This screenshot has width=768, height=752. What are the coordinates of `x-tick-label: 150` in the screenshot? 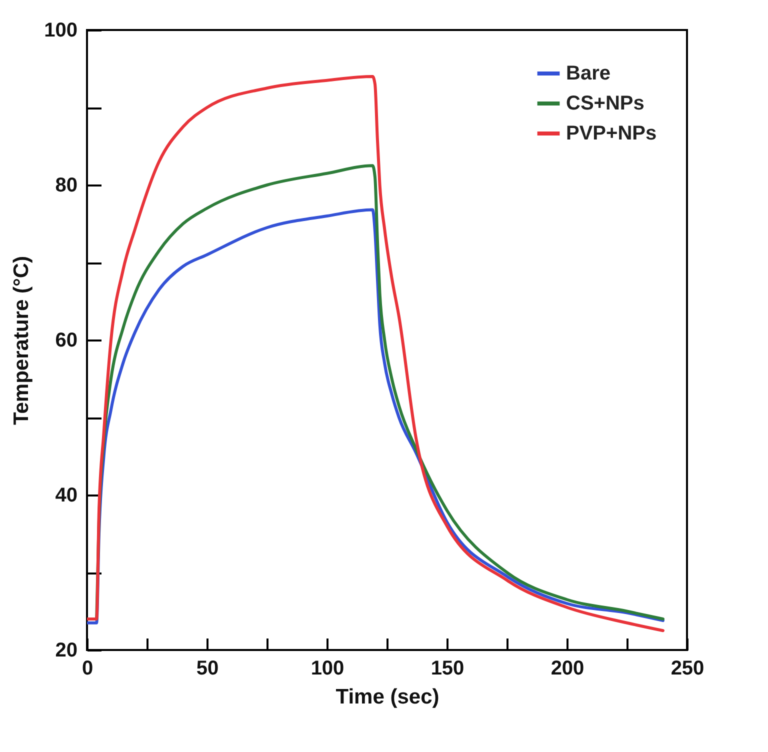 It's located at (447, 669).